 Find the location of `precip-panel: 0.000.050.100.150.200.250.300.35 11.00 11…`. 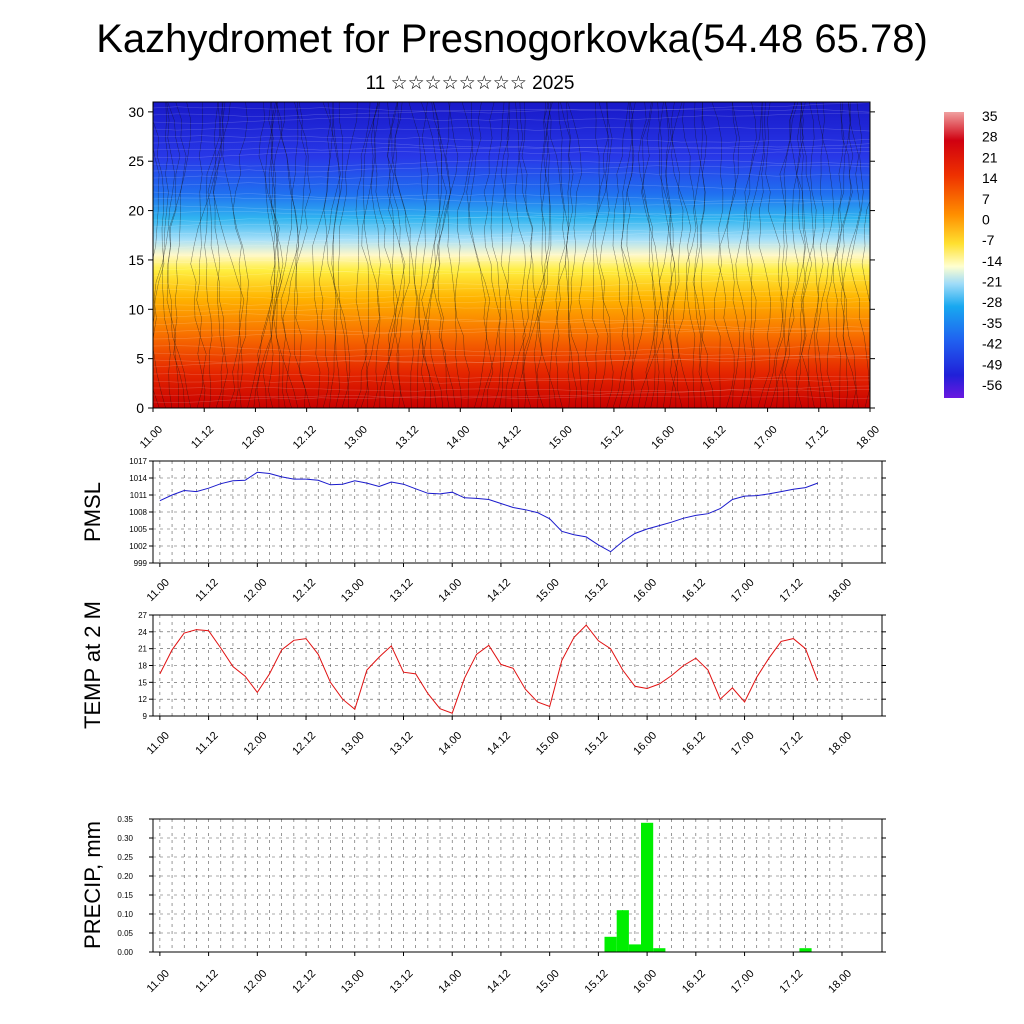

precip-panel: 0.000.050.100.150.200.250.300.35 11.00 11… is located at coordinates (483, 905).